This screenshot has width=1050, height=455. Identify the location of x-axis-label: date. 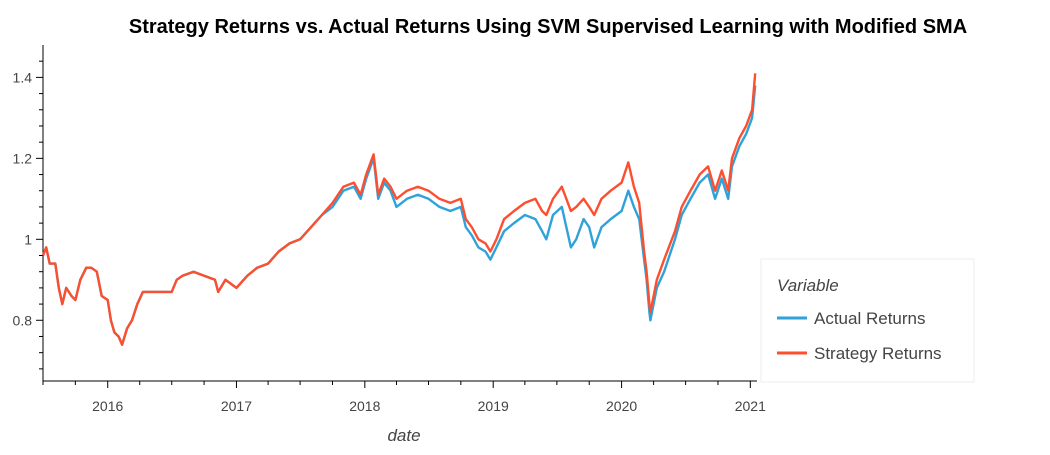
(403, 435).